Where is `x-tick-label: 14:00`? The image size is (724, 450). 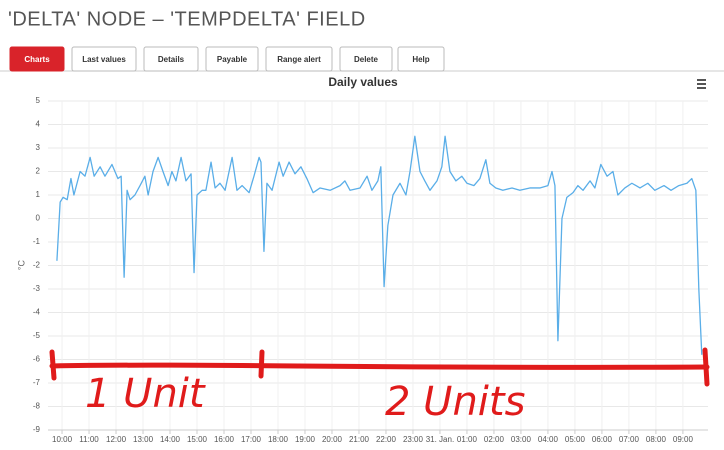 x-tick-label: 14:00 is located at coordinates (170, 439).